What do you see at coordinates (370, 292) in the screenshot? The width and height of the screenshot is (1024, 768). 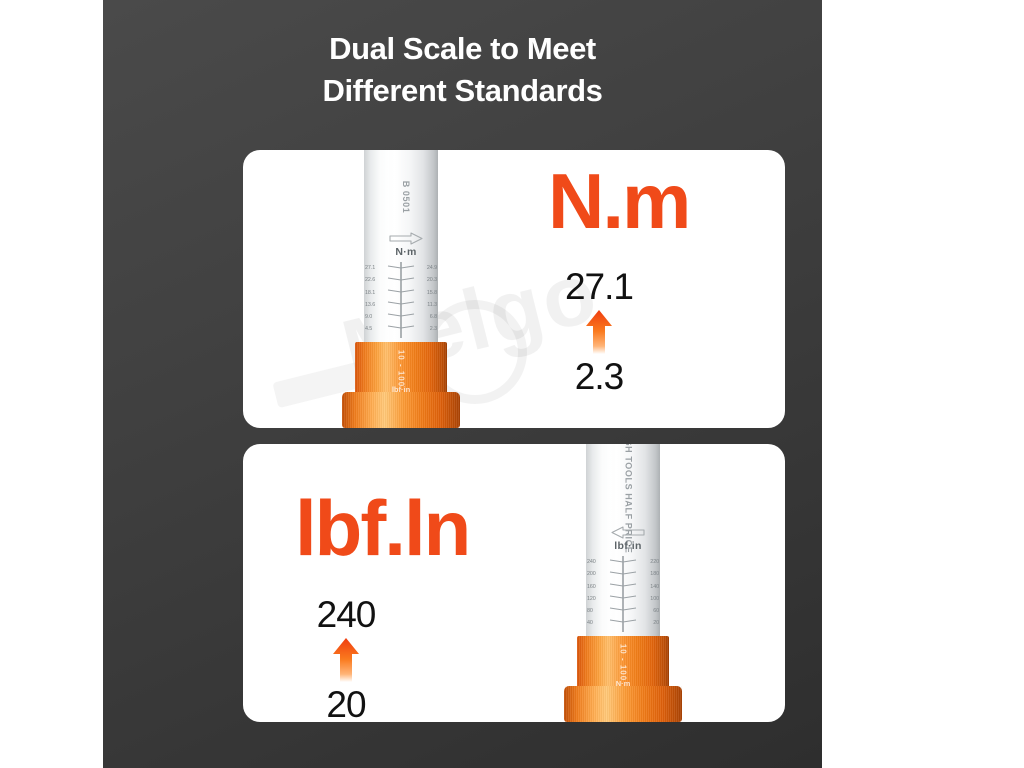 I see `scale-tick: 18.1` at bounding box center [370, 292].